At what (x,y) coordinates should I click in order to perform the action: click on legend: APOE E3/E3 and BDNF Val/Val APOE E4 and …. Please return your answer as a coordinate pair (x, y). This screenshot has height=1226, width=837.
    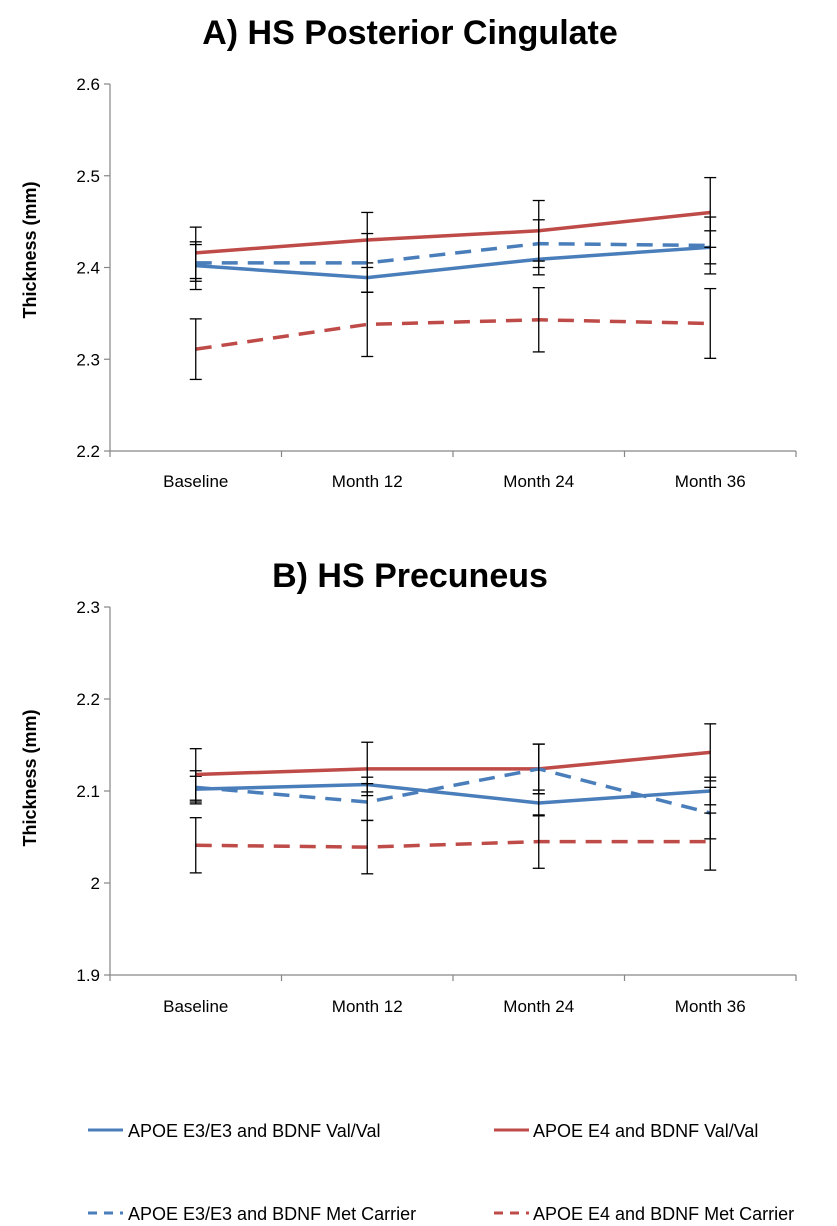
    Looking at the image, I should click on (441, 1172).